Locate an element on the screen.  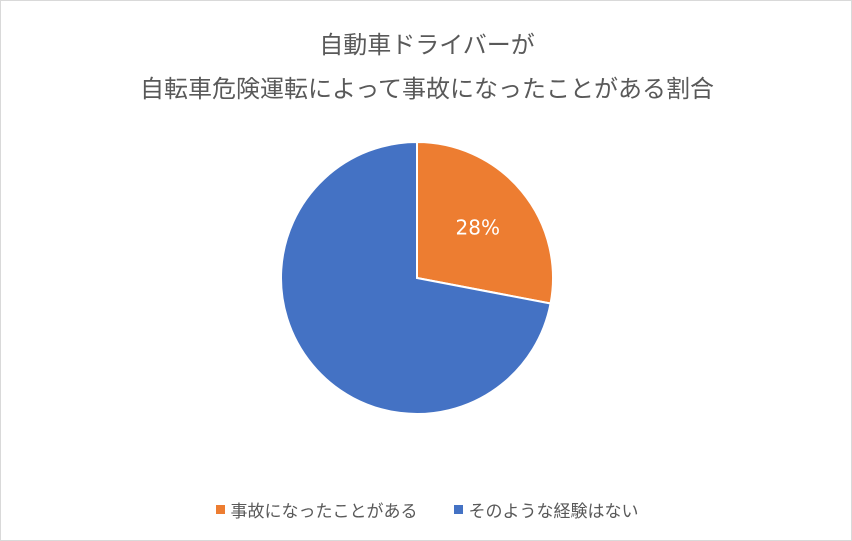
legend-swatch-accident is located at coordinates (220, 509).